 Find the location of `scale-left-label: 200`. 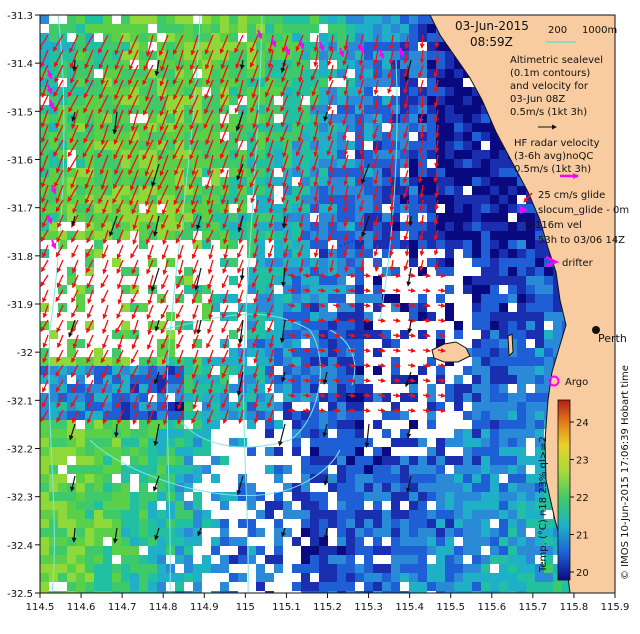

scale-left-label: 200 is located at coordinates (557, 30).